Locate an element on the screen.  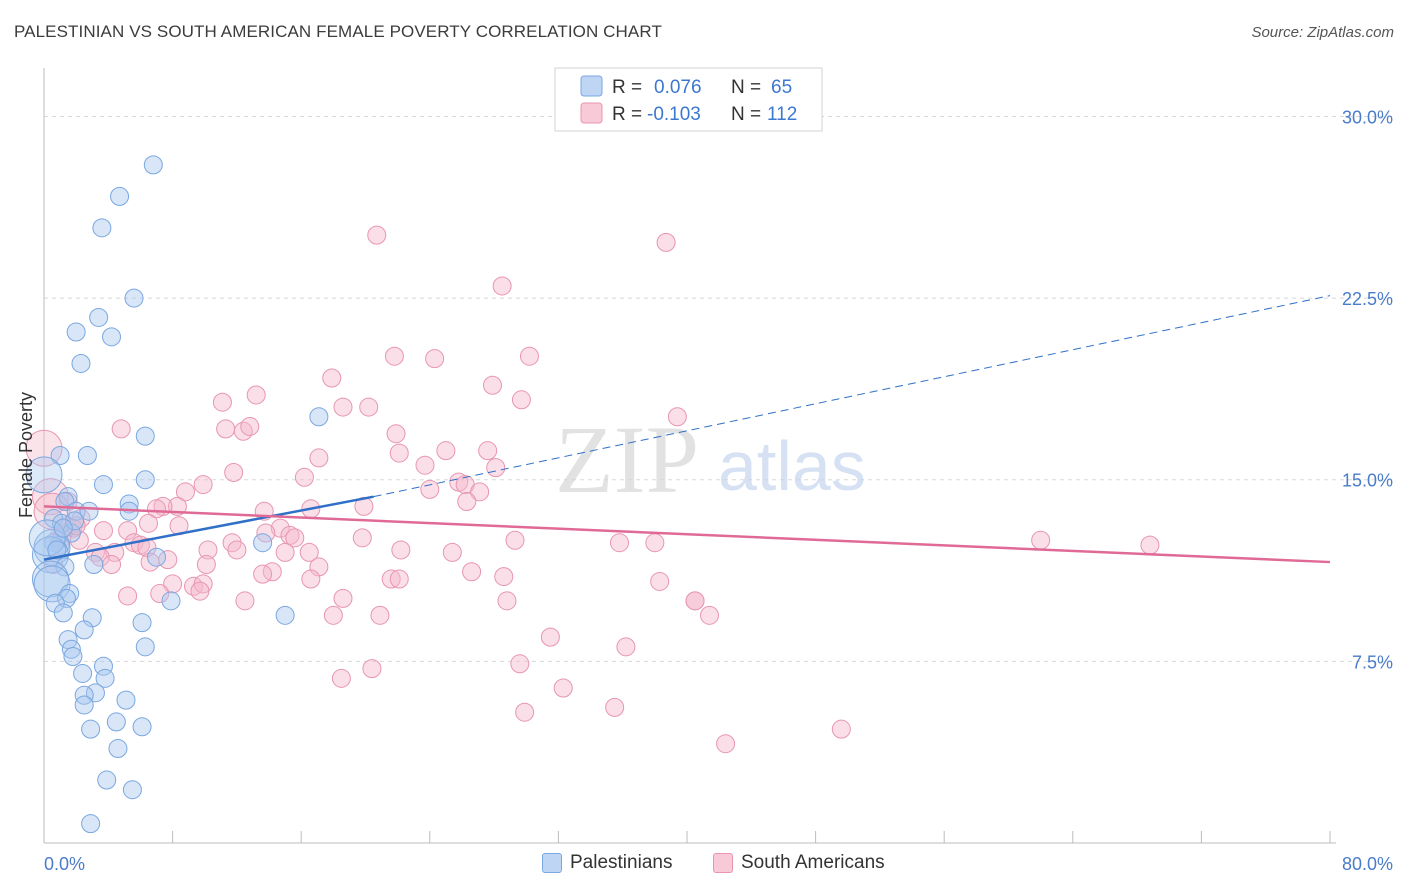
legend-item-palestinians: Palestinians is located at coordinates (607, 863).